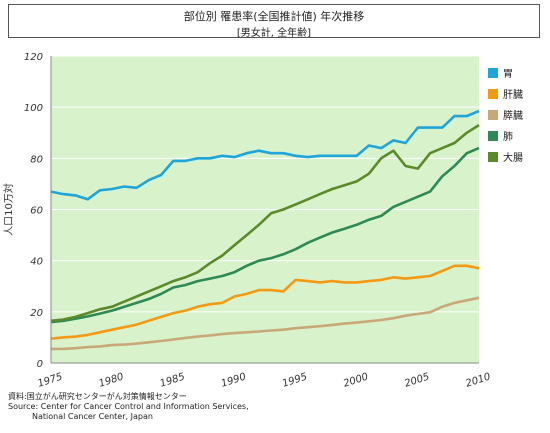 Image resolution: width=550 pixels, height=433 pixels. Describe the element at coordinates (36, 262) in the screenshot. I see `y-tick-label: 40` at that location.